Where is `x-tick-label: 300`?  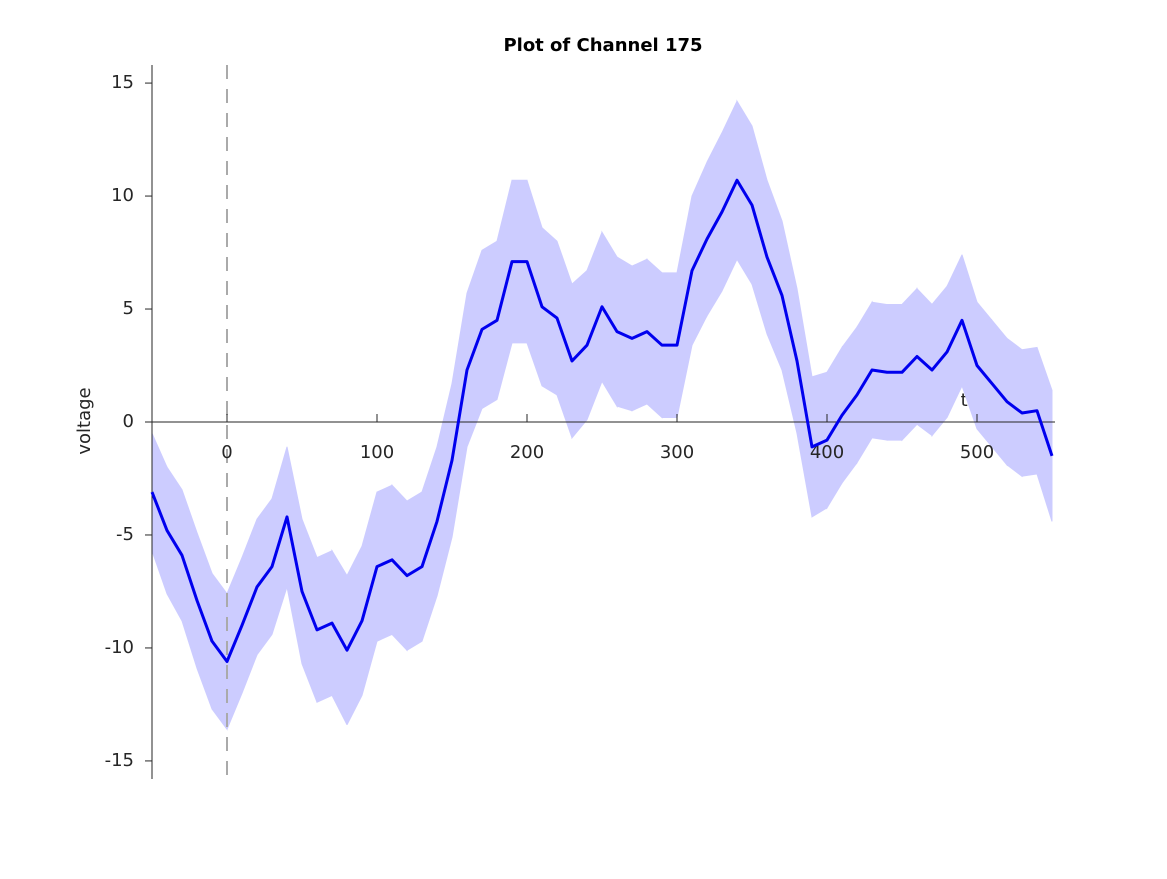 x-tick-label: 300 is located at coordinates (677, 452).